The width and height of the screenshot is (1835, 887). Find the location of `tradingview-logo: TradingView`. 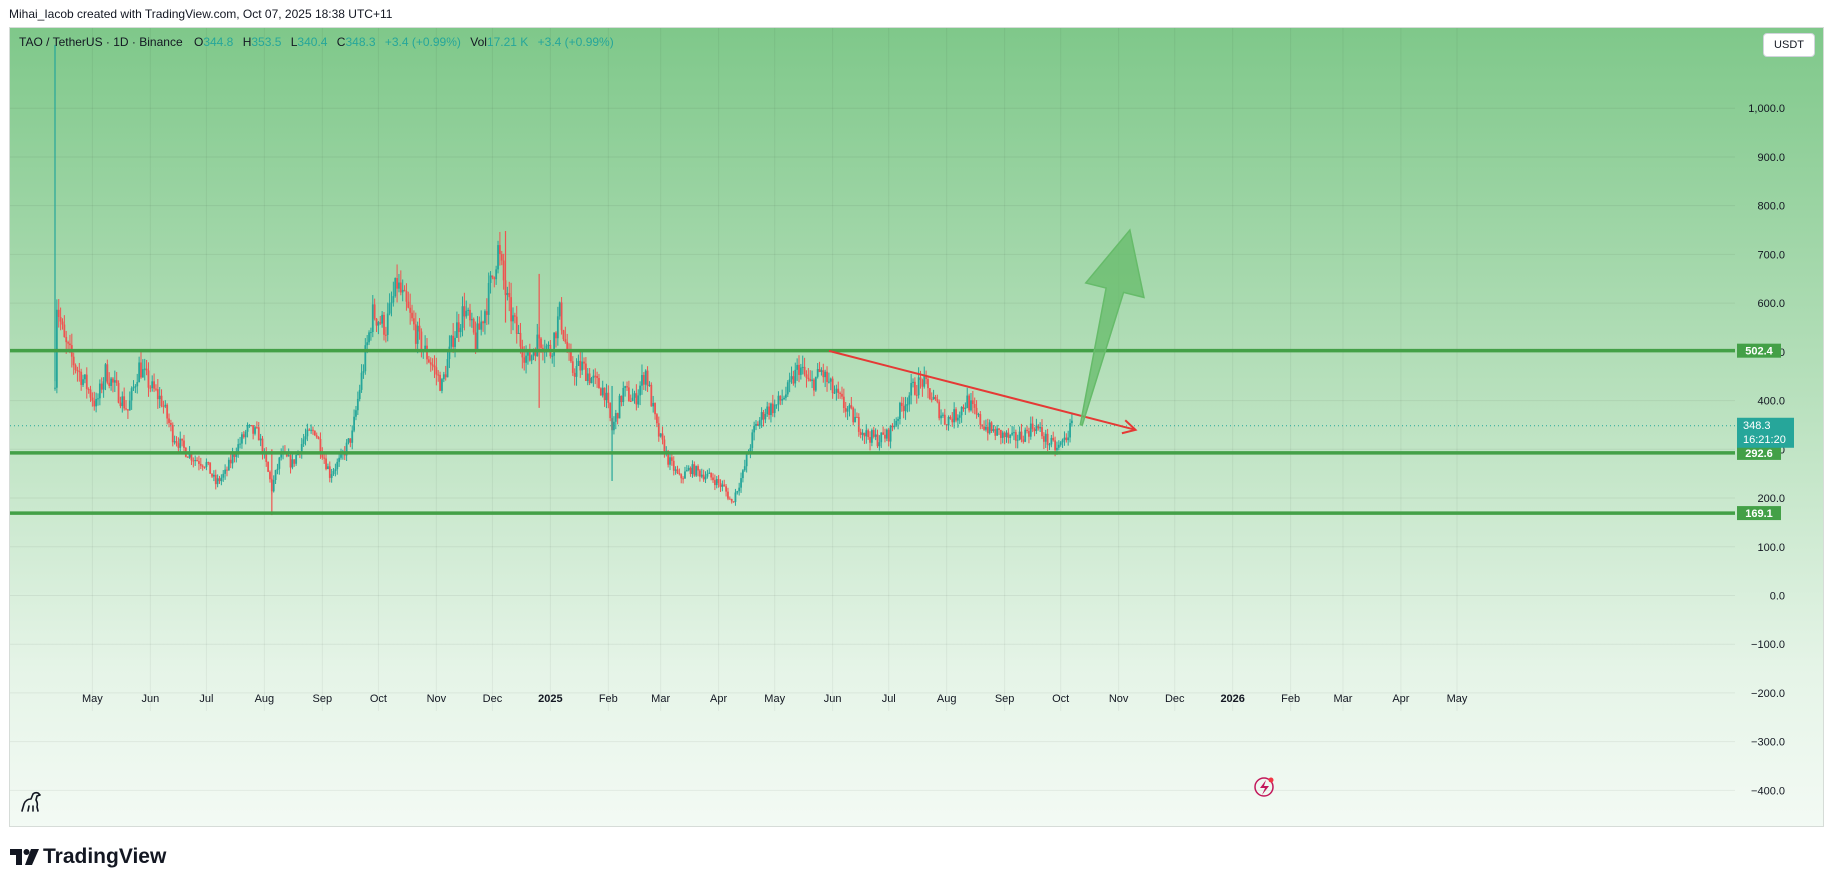

tradingview-logo: TradingView is located at coordinates (88, 857).